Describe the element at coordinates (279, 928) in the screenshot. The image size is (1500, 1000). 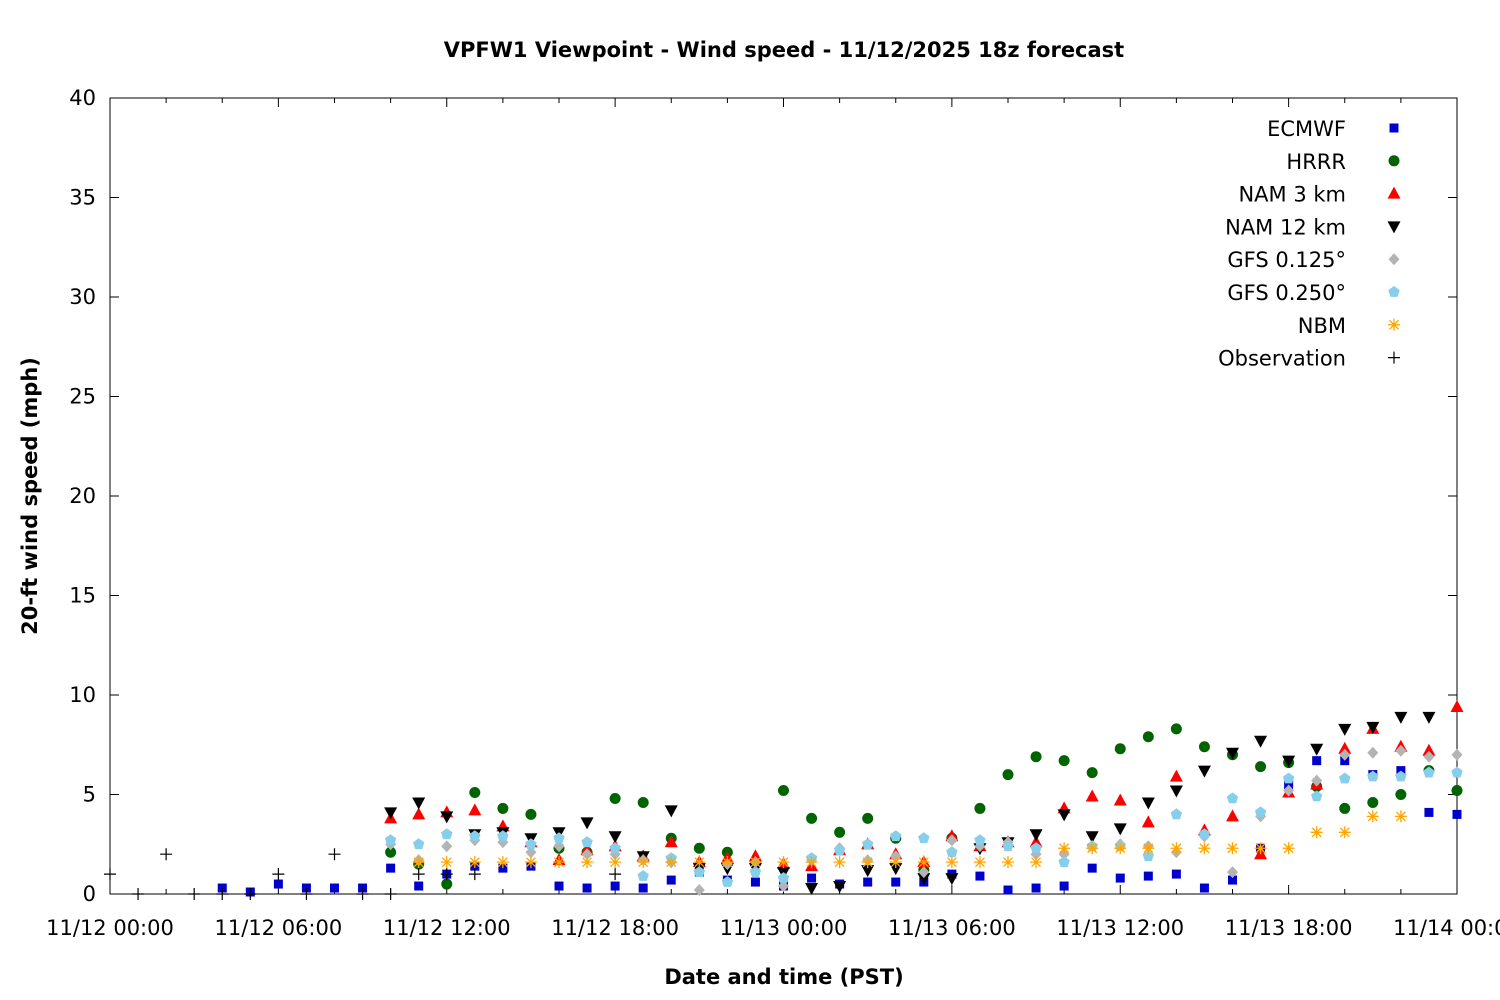
I see `x-tick-label: 11/12 06:00` at that location.